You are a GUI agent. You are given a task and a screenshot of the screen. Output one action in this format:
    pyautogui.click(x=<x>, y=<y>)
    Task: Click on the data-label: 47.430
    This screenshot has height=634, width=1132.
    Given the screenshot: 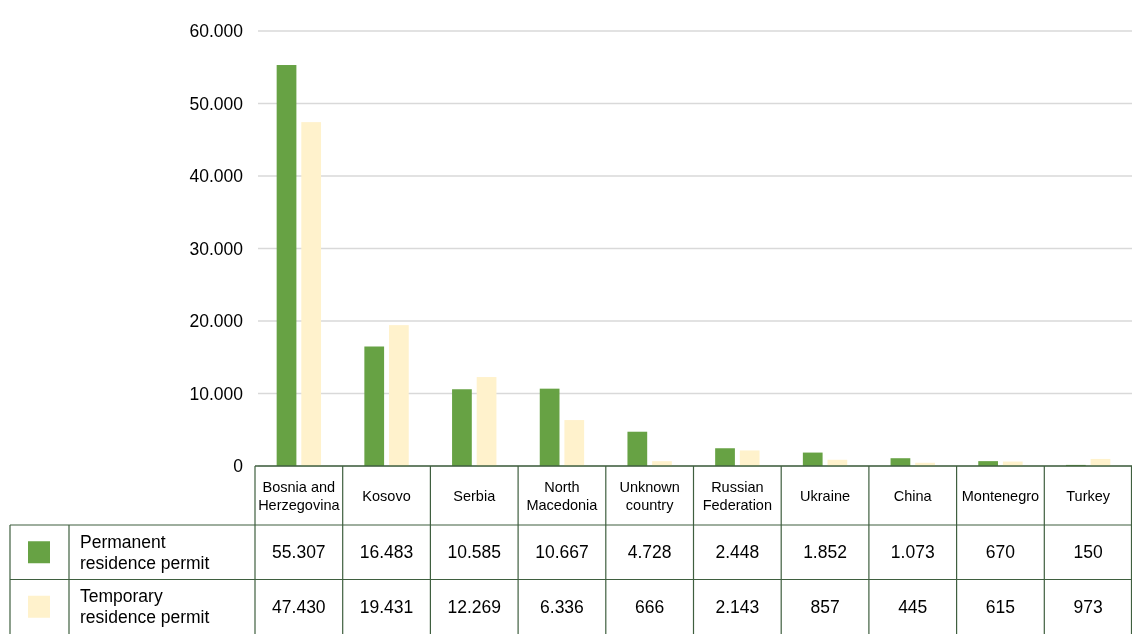 What is the action you would take?
    pyautogui.click(x=299, y=606)
    